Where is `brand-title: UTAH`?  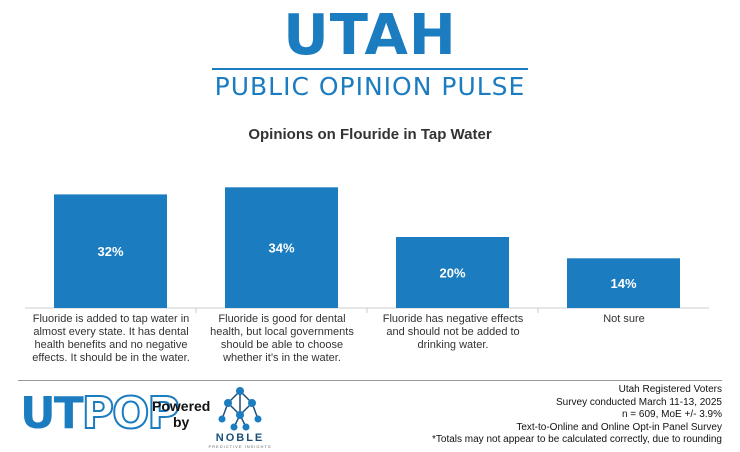
brand-title: UTAH is located at coordinates (370, 35).